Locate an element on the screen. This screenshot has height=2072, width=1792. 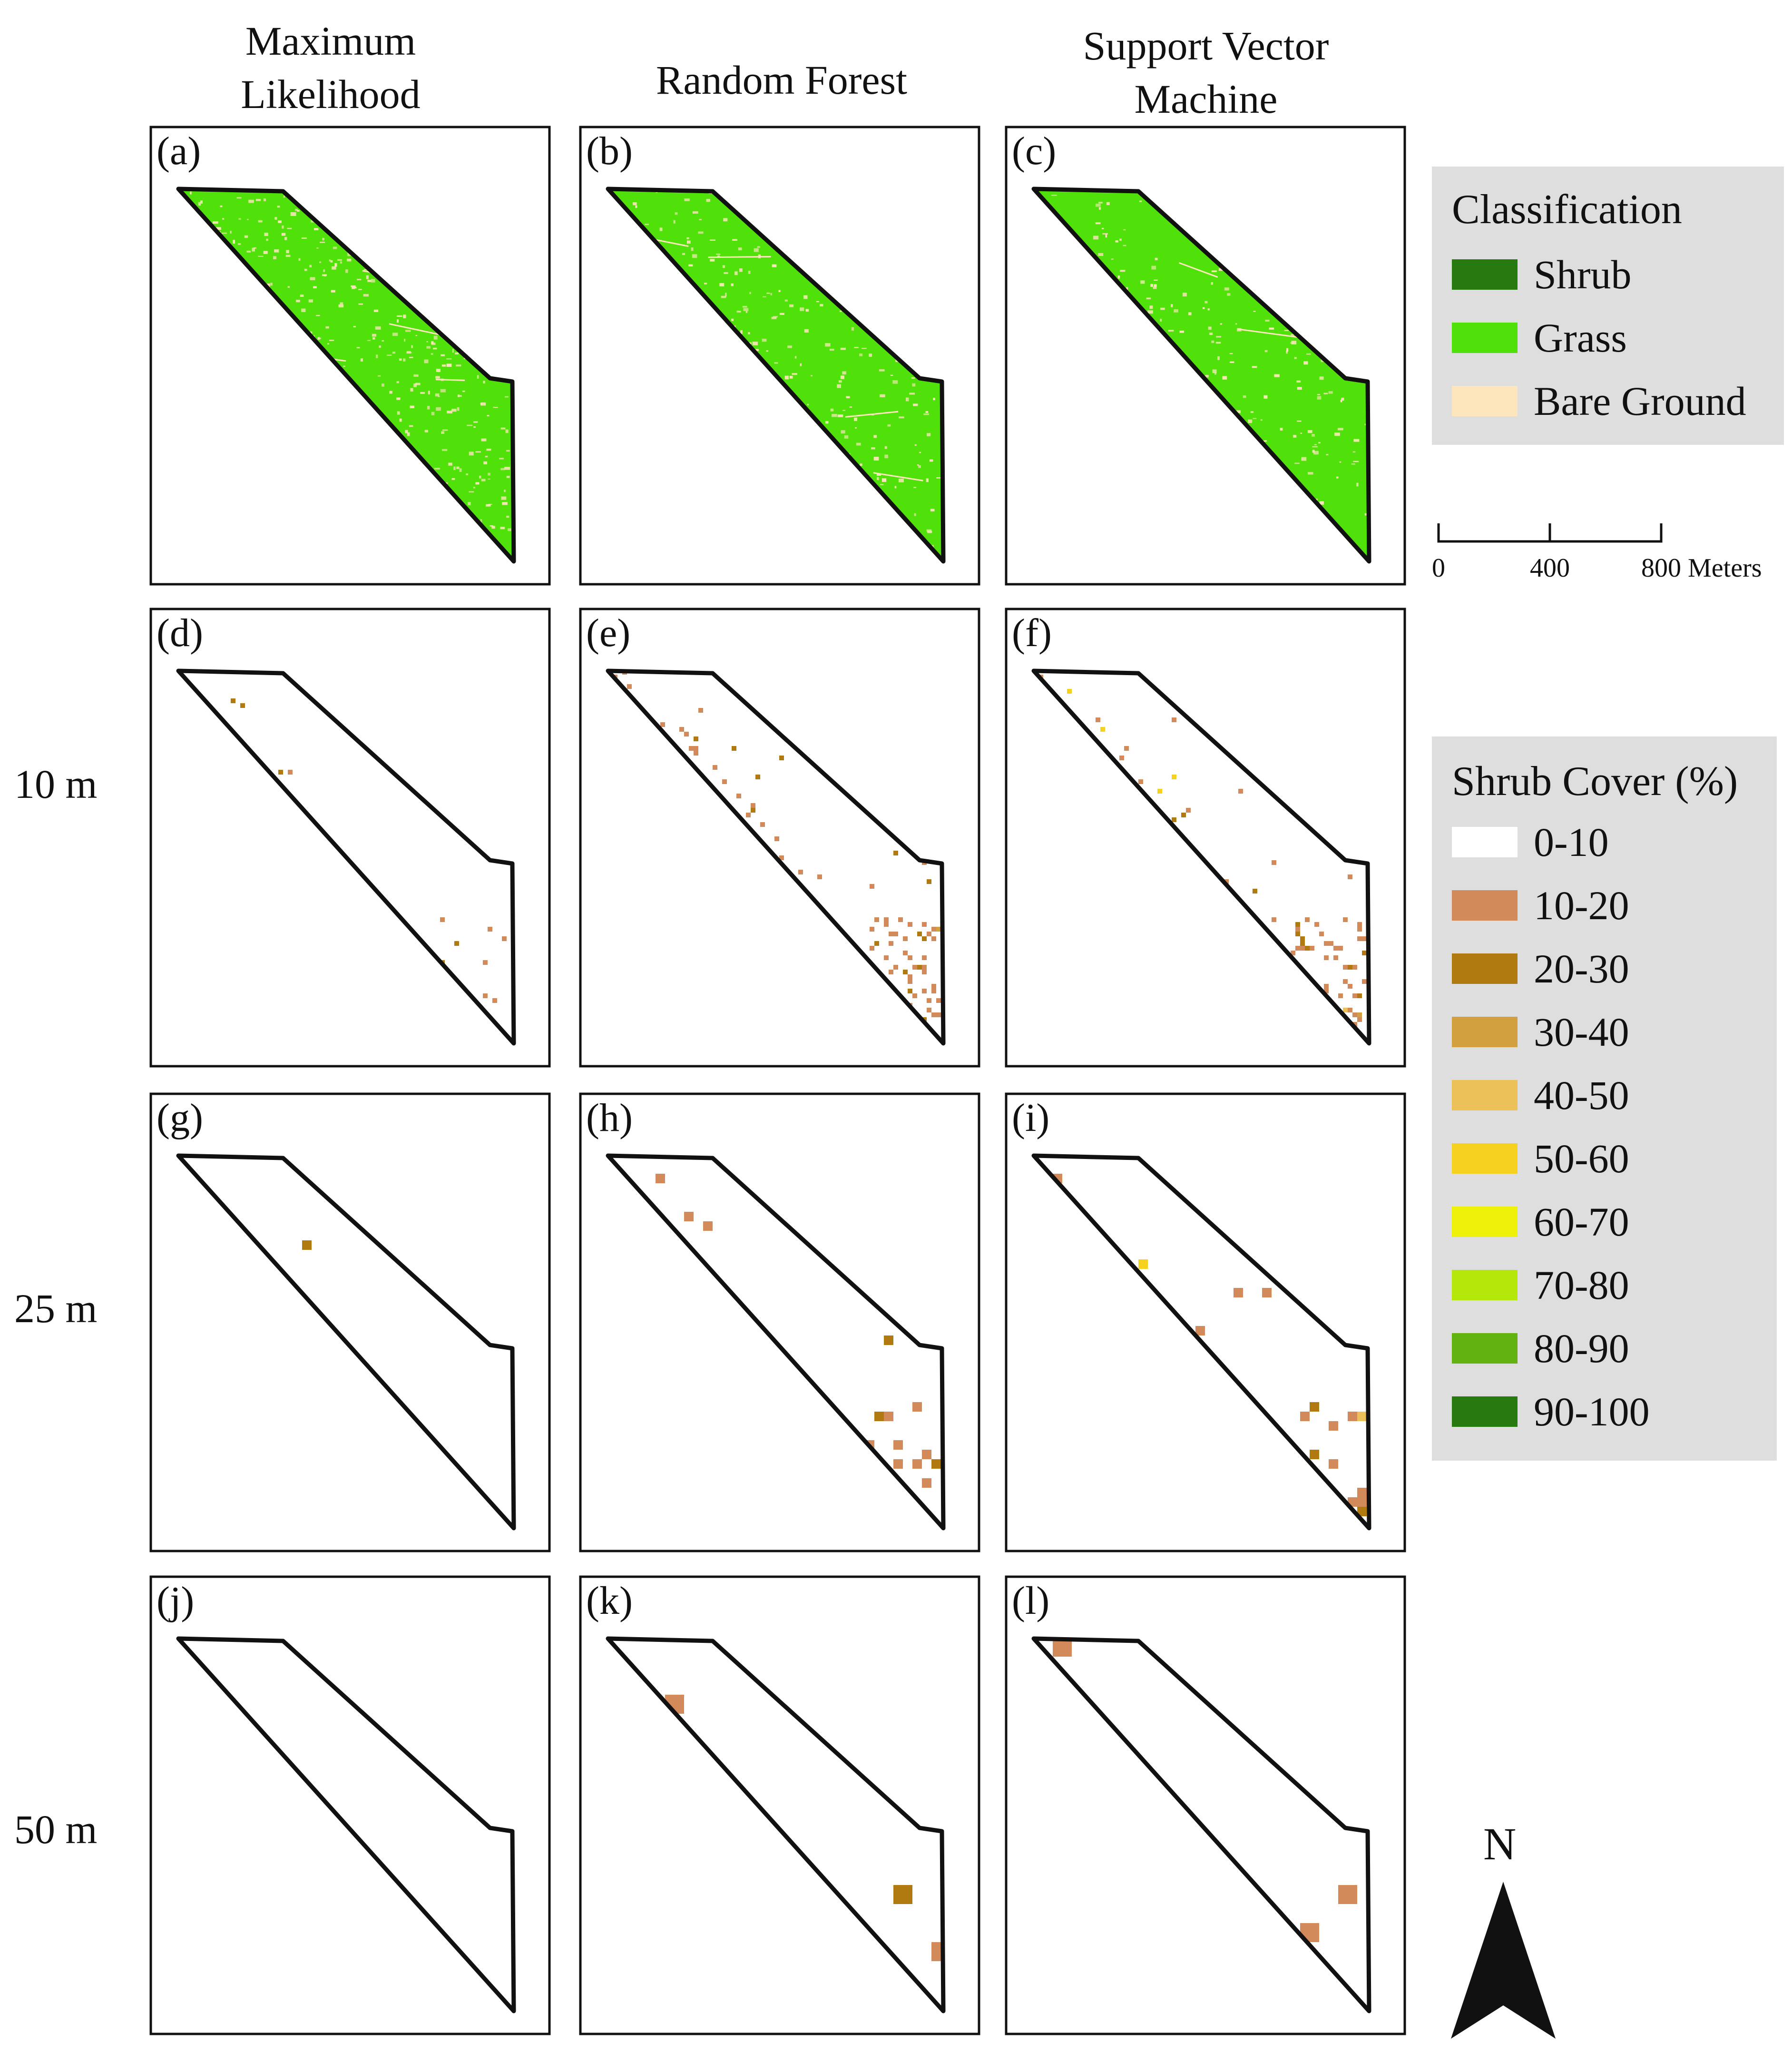
map-layer is located at coordinates (798, 1331).